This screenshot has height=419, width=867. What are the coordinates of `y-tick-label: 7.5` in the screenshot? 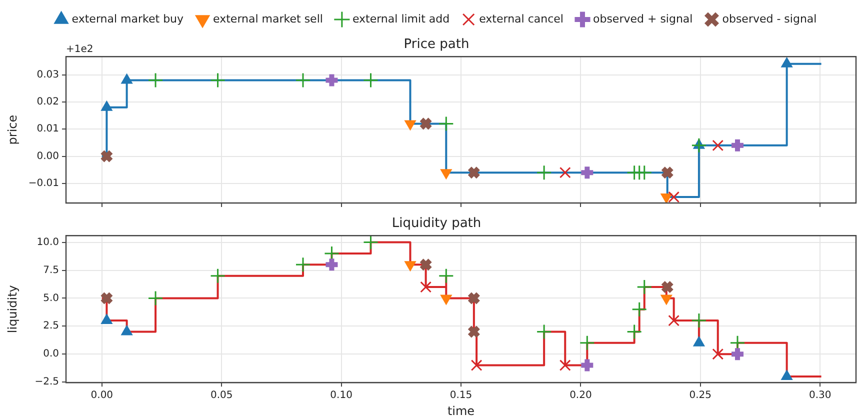 It's located at (51, 270).